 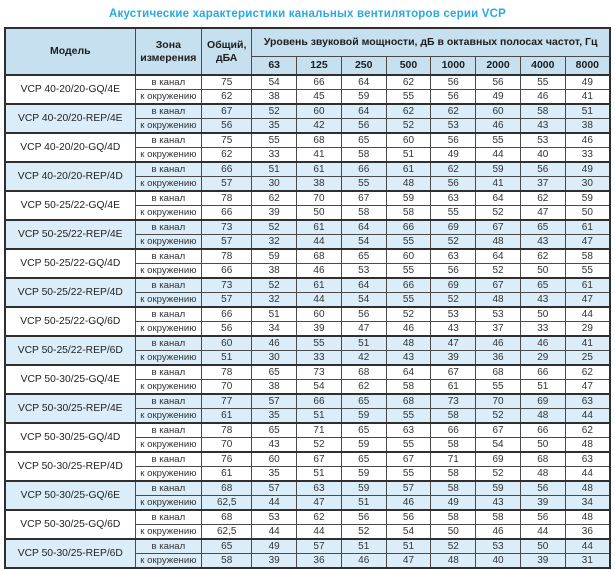 What do you see at coordinates (227, 387) in the screenshot?
I see `total-dba-cell: 70` at bounding box center [227, 387].